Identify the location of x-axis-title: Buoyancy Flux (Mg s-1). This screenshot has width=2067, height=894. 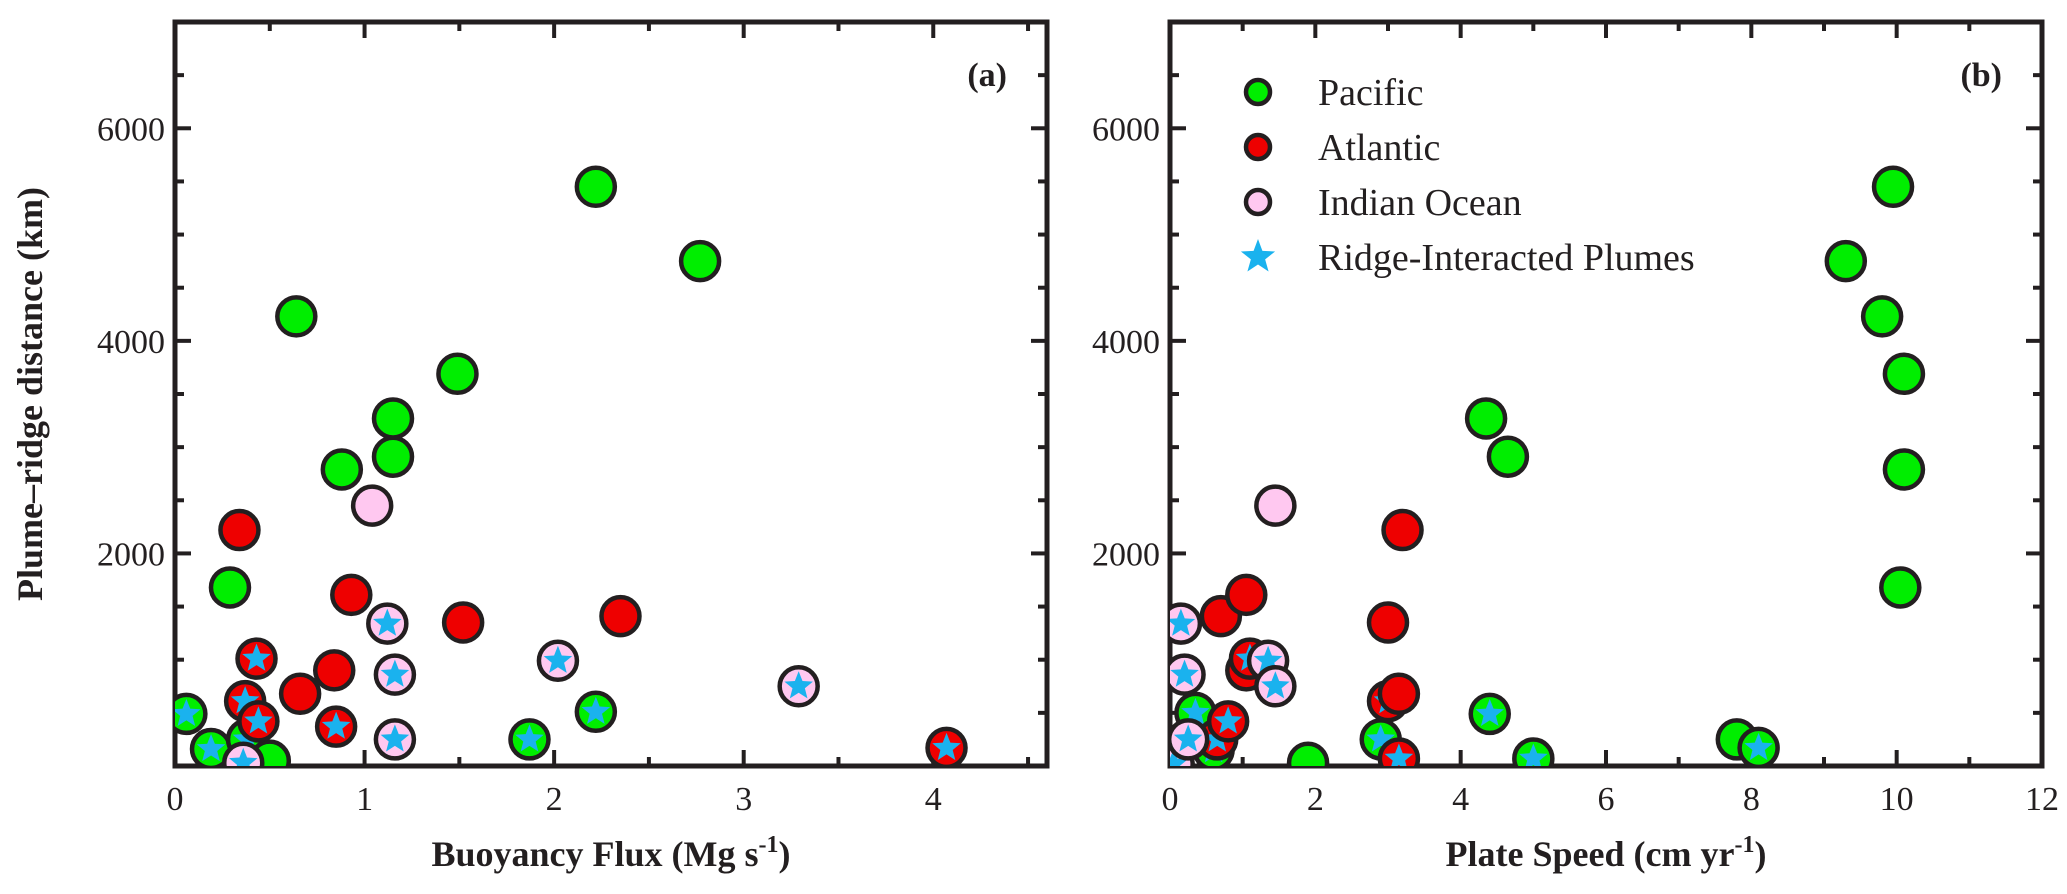
(610, 853).